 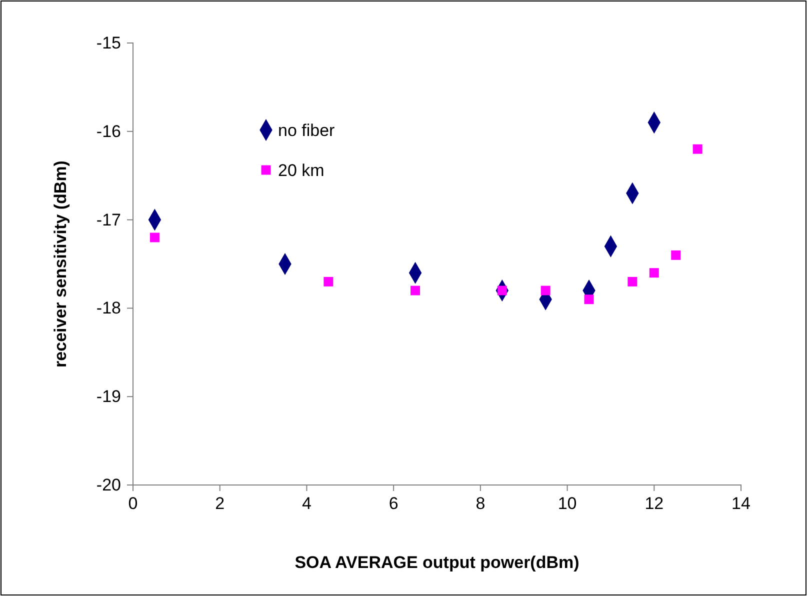 I want to click on y-tick-label: -16, so click(x=108, y=131).